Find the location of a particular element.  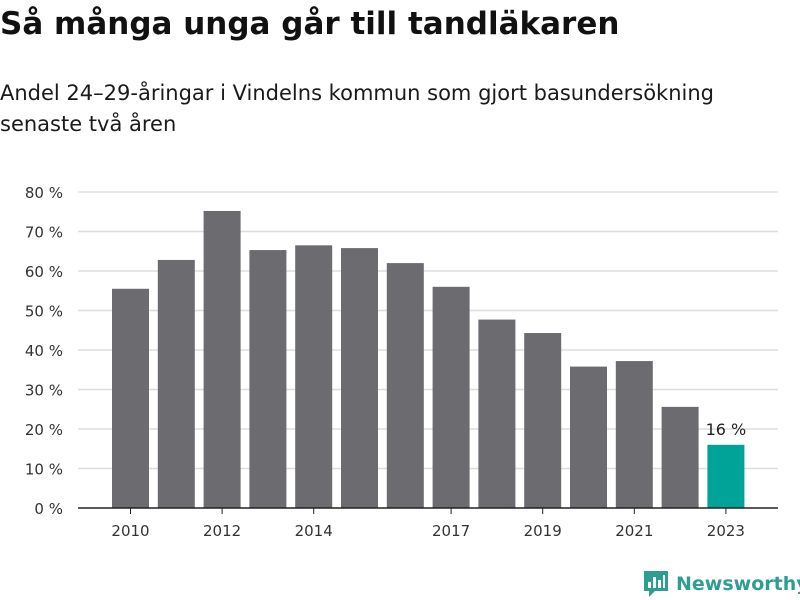

bar-2012 is located at coordinates (222, 359).